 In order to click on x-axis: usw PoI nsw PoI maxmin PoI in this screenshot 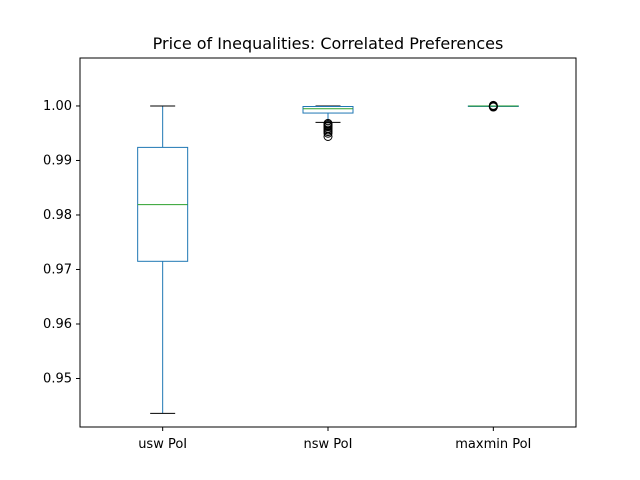, I will do `click(334, 439)`.